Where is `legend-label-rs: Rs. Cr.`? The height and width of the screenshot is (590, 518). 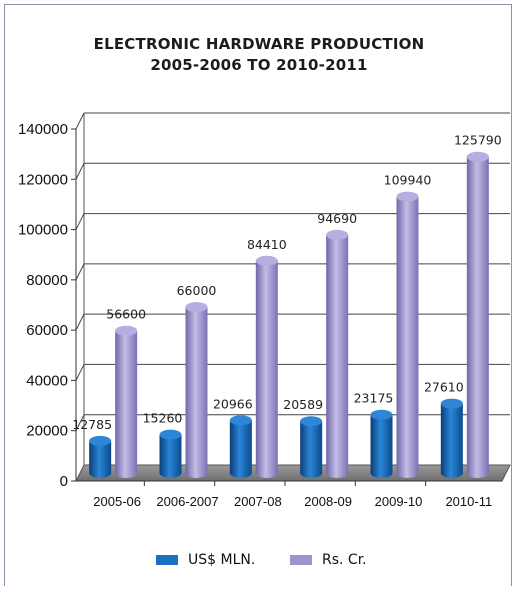 legend-label-rs: Rs. Cr. is located at coordinates (344, 560).